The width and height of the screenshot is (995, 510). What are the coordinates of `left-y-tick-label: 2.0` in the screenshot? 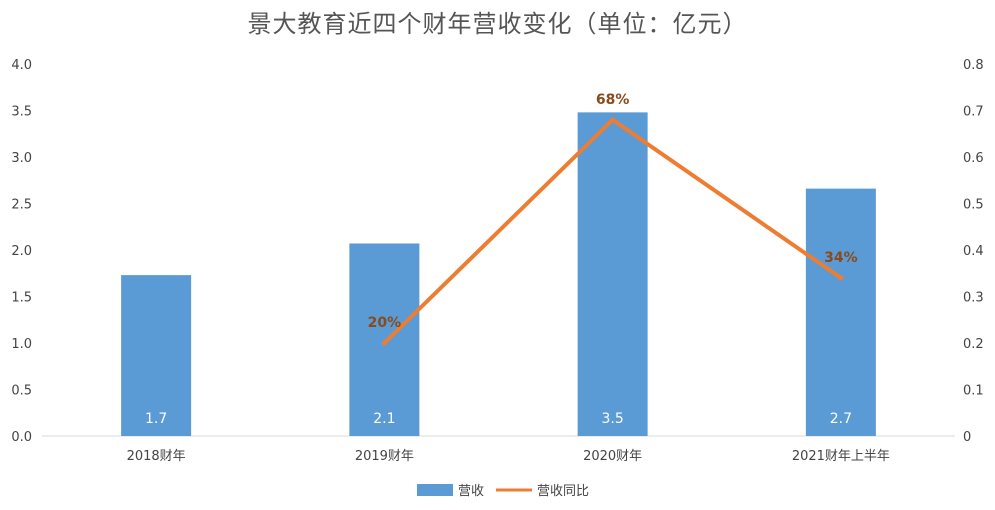 It's located at (21, 251).